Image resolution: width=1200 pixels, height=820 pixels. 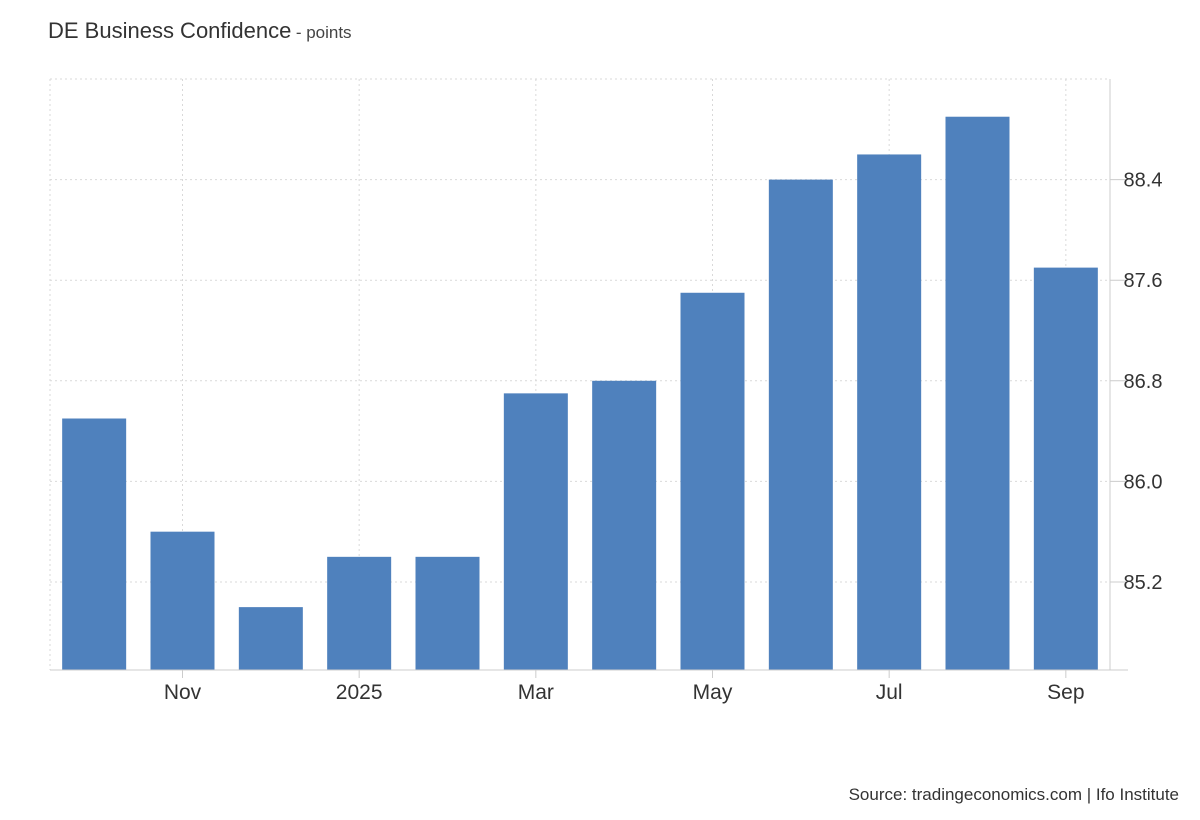 I want to click on y-tick-label: 88.4, so click(x=1143, y=181).